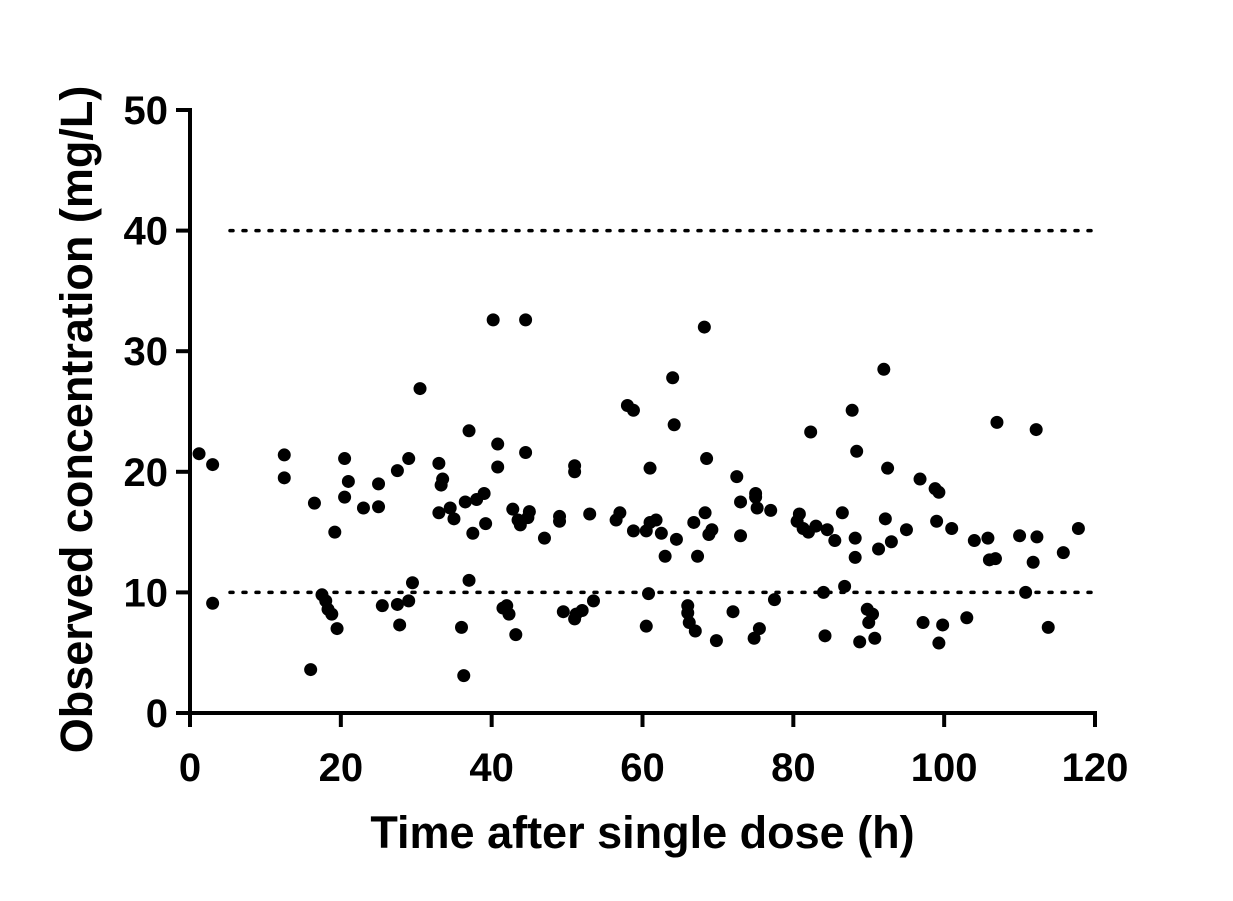 This screenshot has width=1233, height=901. I want to click on x-tick-label: 0, so click(190, 768).